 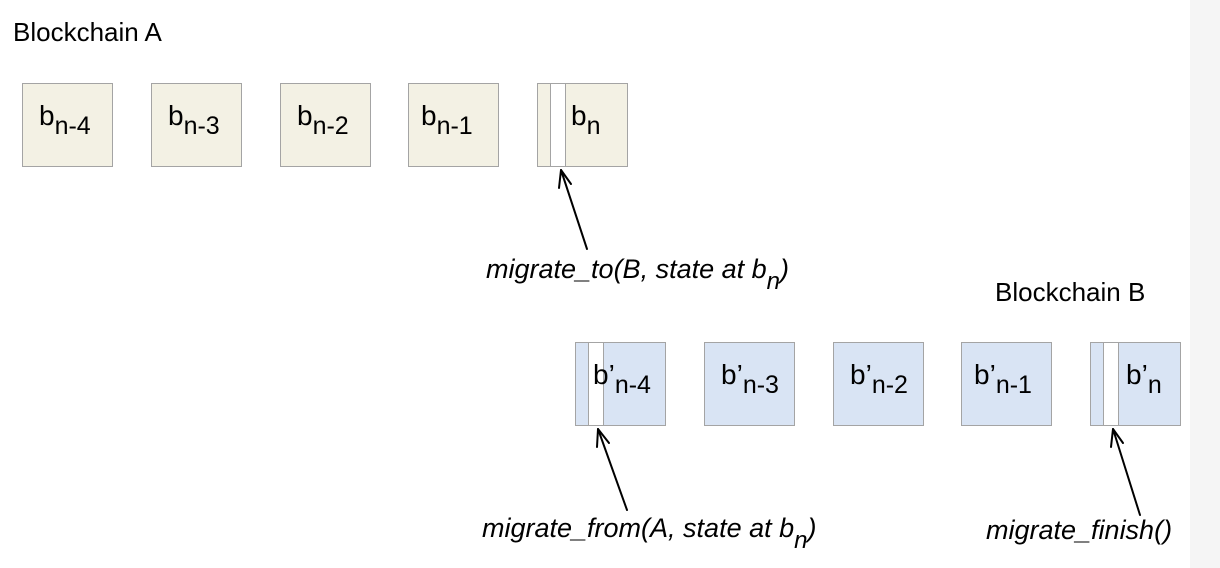 I want to click on block-label: bn-4, so click(x=65, y=120).